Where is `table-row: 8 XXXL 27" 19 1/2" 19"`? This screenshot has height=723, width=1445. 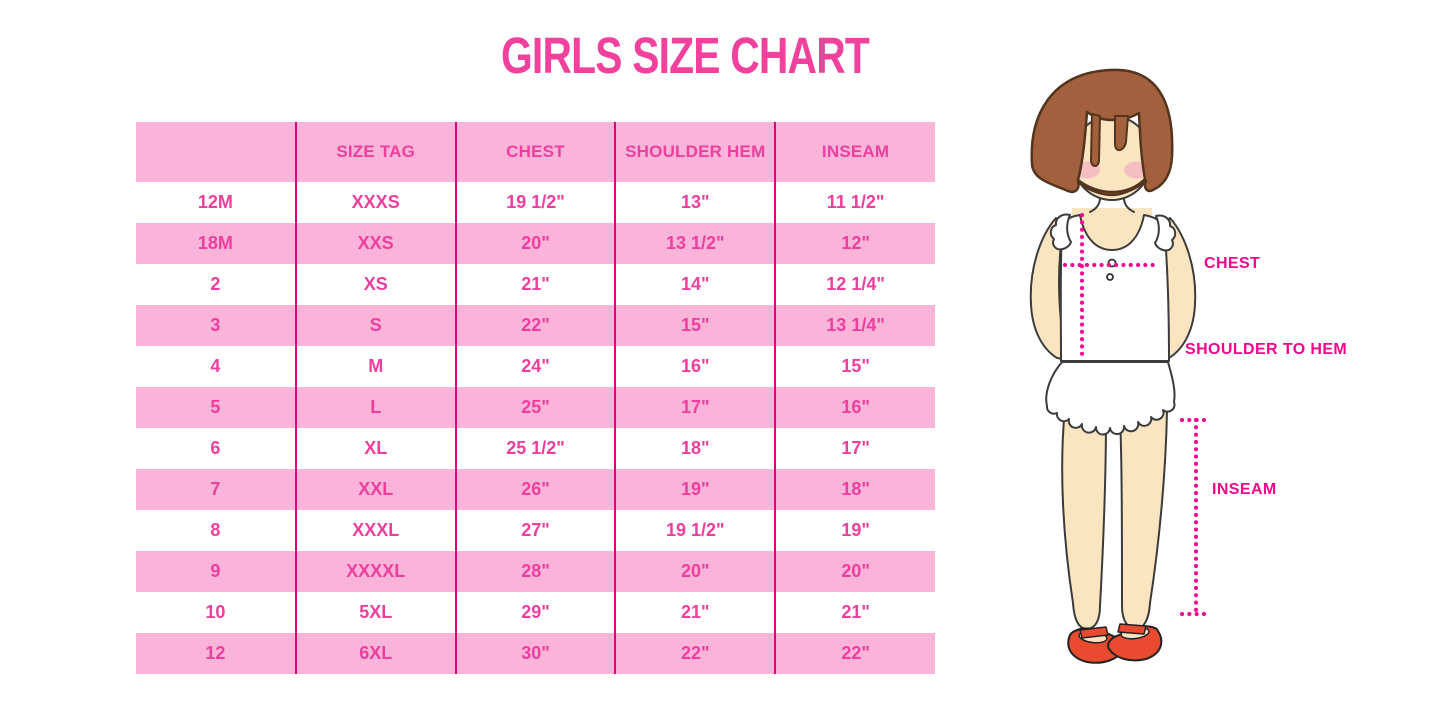
table-row: 8 XXXL 27" 19 1/2" 19" is located at coordinates (535, 530).